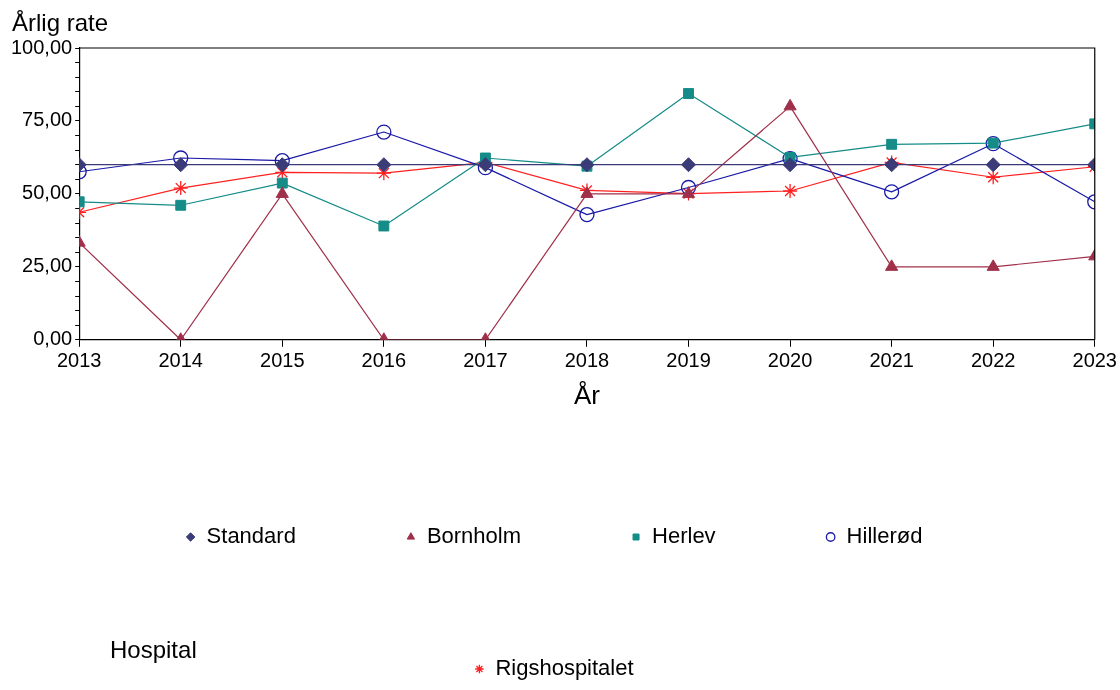 The width and height of the screenshot is (1120, 690). Describe the element at coordinates (564, 668) in the screenshot. I see `legend-label: Rigshospitalet` at that location.